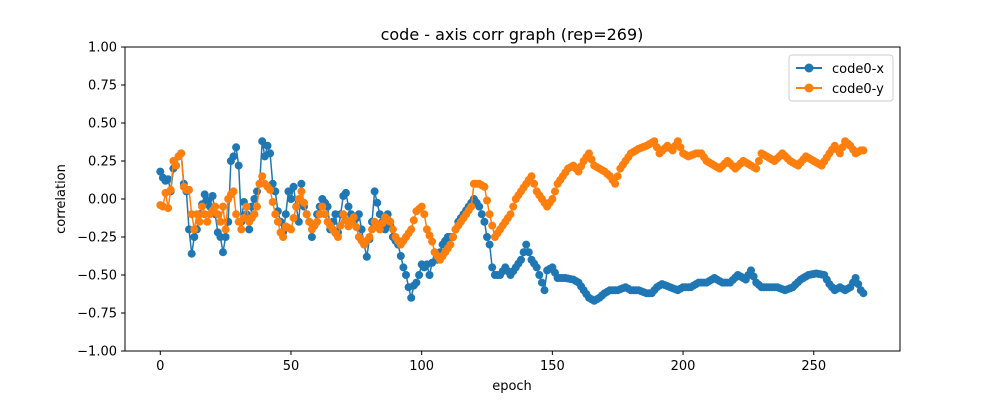  Describe the element at coordinates (102, 162) in the screenshot. I see `y-tick-label-5: 0.25` at that location.